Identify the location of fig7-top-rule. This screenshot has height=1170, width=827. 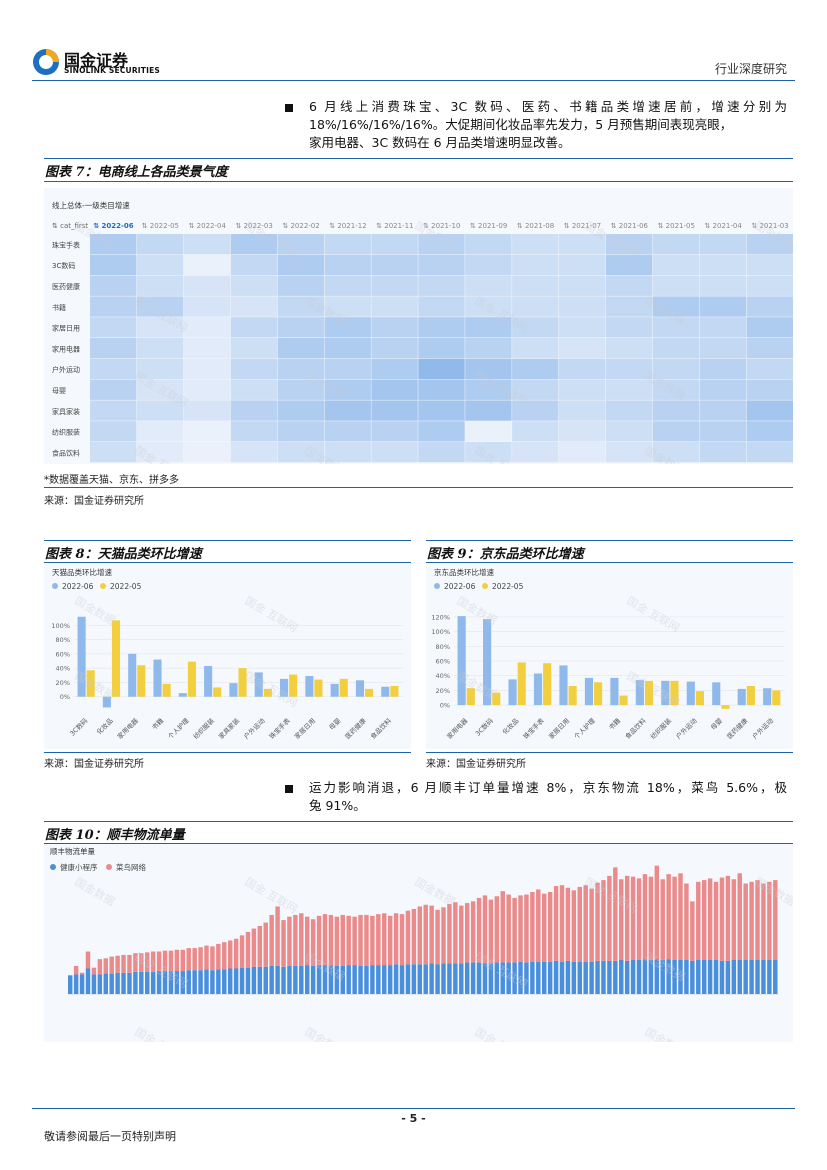
(418, 158).